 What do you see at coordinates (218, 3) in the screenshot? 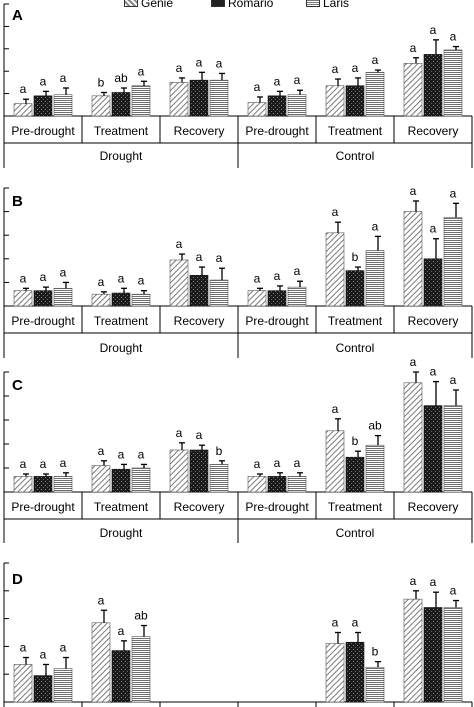
I see `legend-swatch-romario` at bounding box center [218, 3].